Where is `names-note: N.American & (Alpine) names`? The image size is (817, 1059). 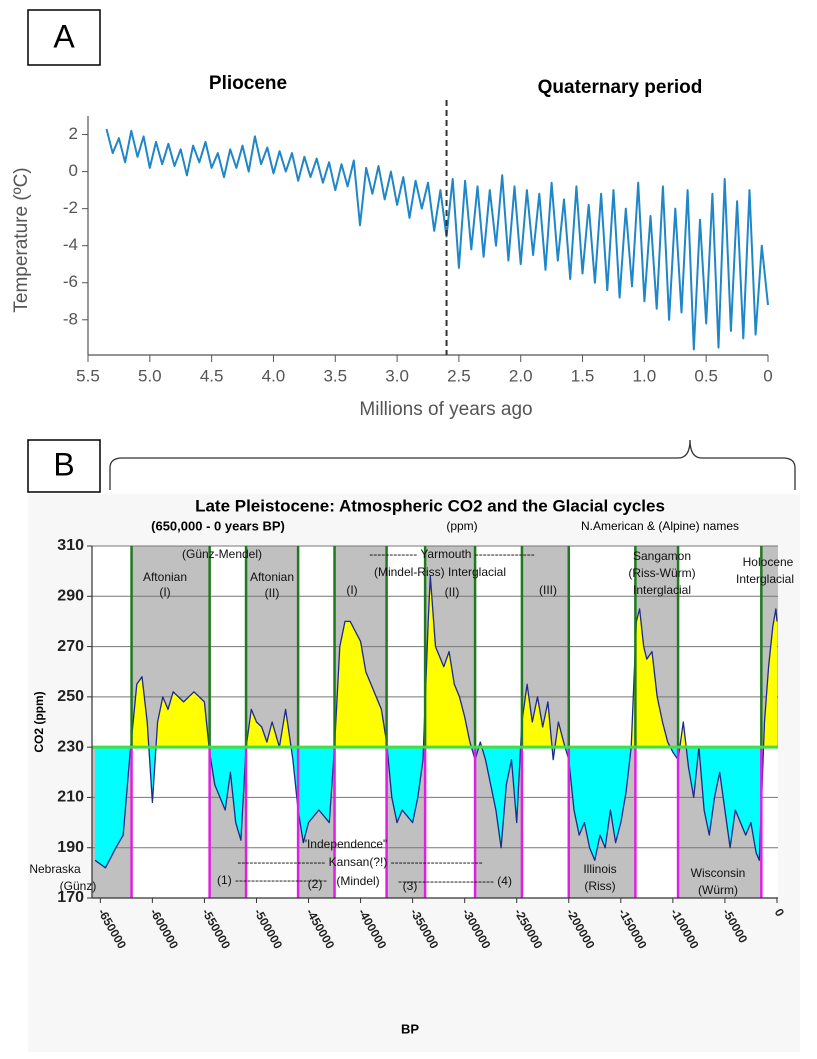
names-note: N.American & (Alpine) names is located at coordinates (660, 526).